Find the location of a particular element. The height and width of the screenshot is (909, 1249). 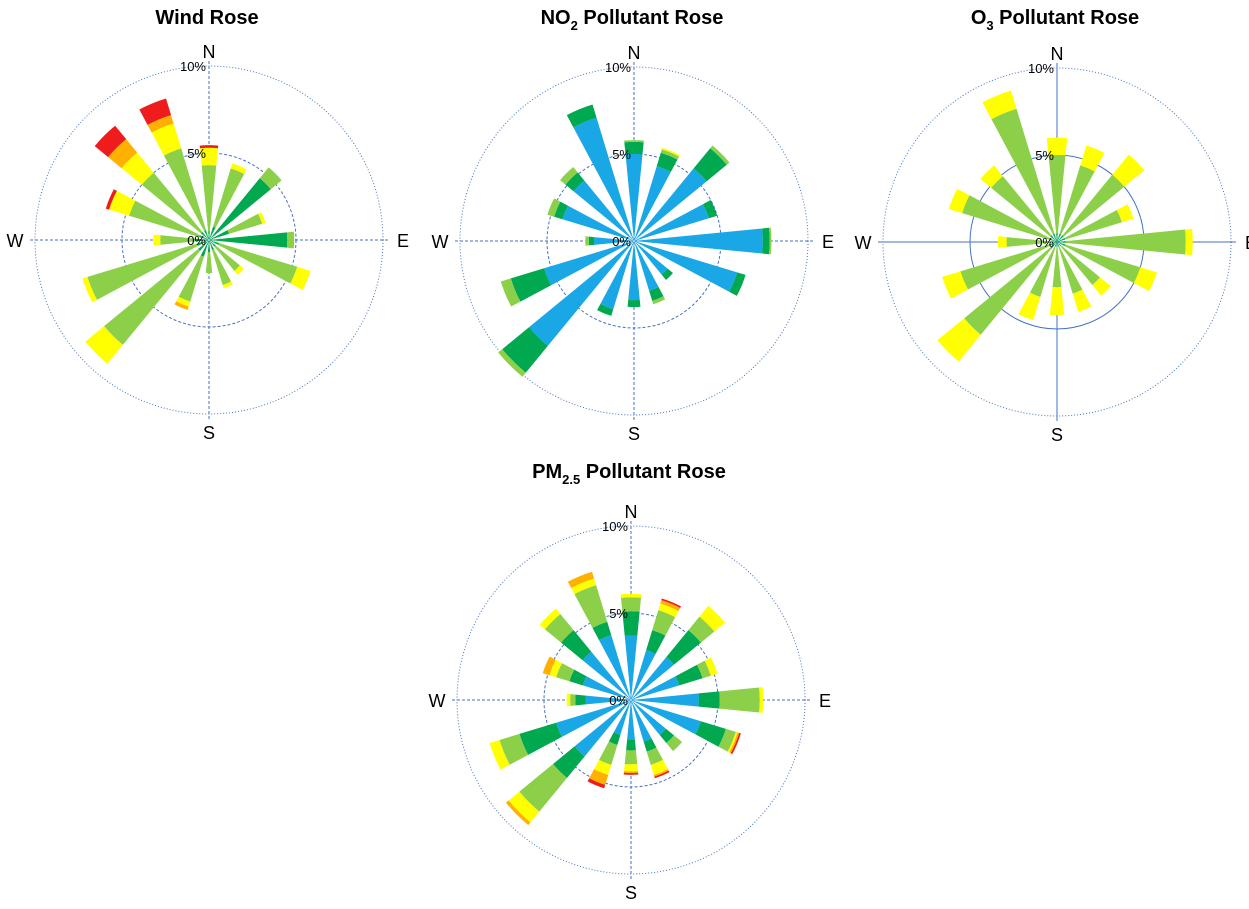

rose-title: NO2 Pollutant Rose is located at coordinates (632, 20).